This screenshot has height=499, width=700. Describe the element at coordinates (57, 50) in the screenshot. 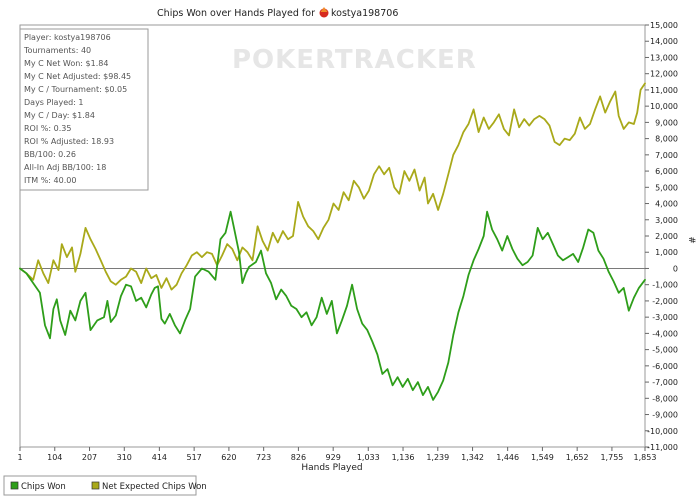

I see `stats-line: Tournaments: 40` at that location.